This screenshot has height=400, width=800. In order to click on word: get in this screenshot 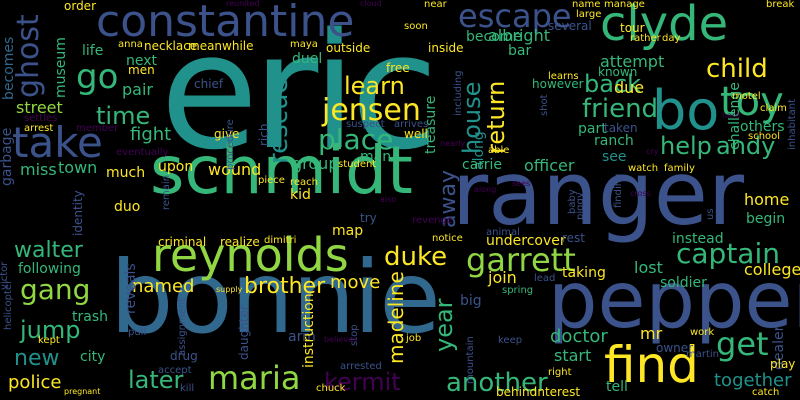, I will do `click(742, 344)`.